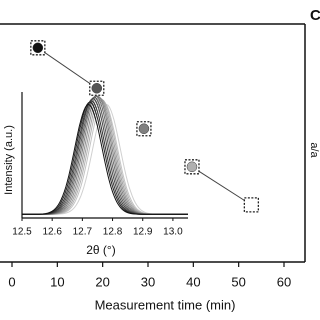 The image size is (320, 320). What do you see at coordinates (143, 232) in the screenshot?
I see `inset-x-tick-label: 12.9` at bounding box center [143, 232].